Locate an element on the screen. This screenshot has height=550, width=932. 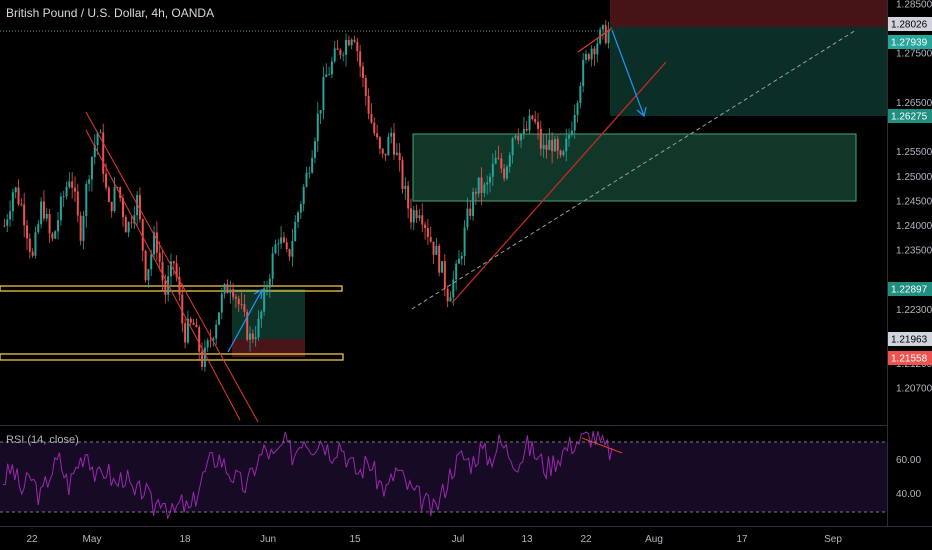
channel-upper-line is located at coordinates (172, 267).